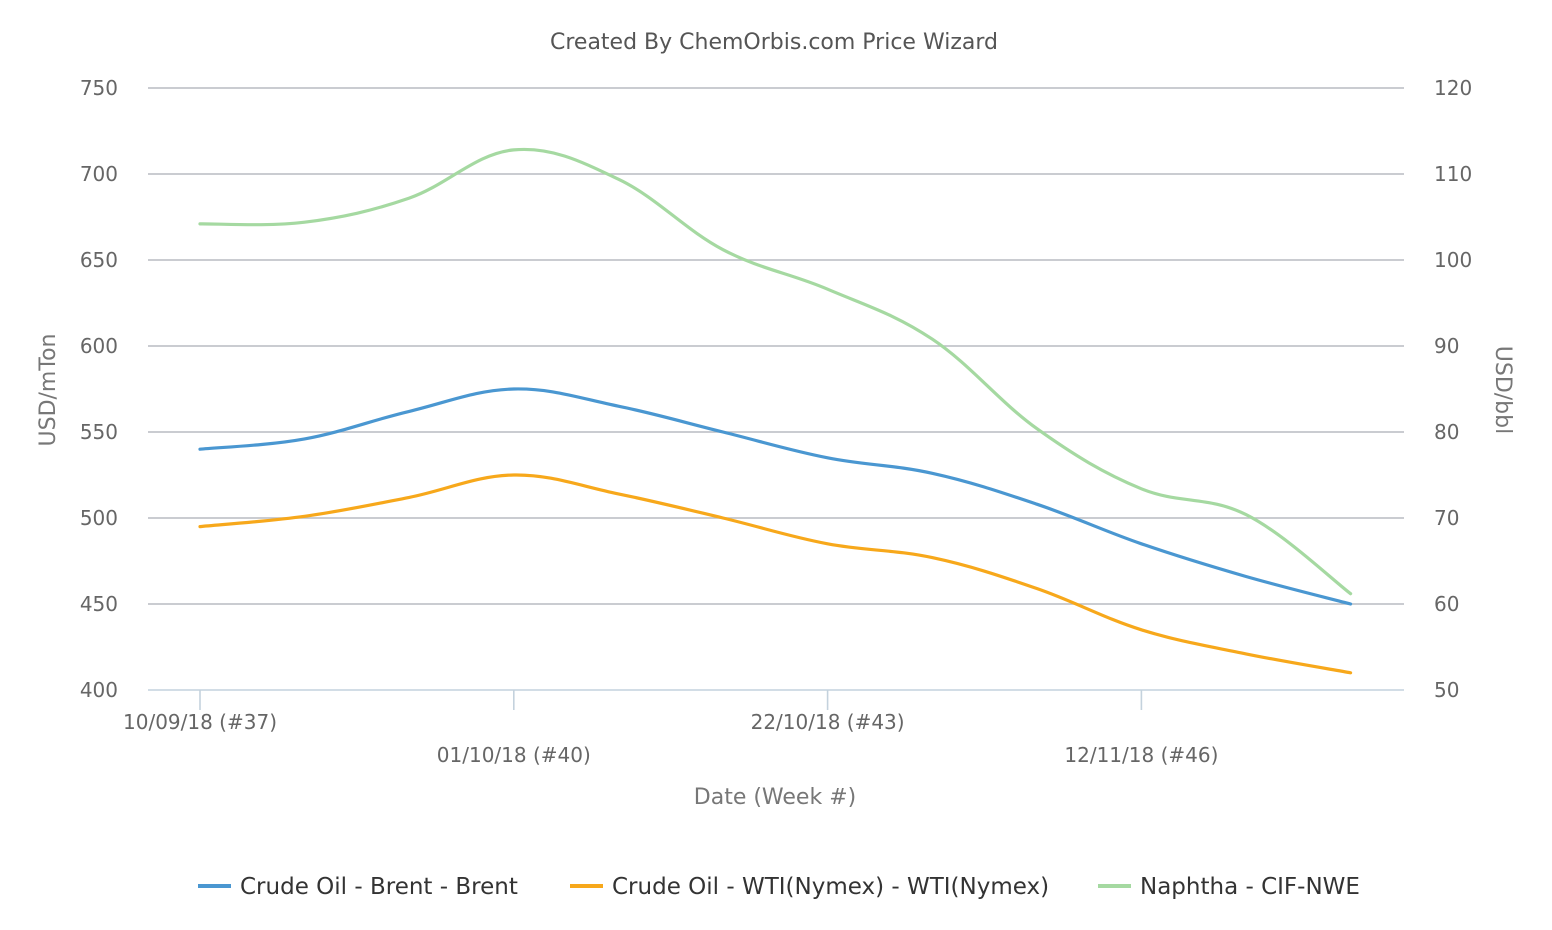 The height and width of the screenshot is (930, 1552). Describe the element at coordinates (1502, 390) in the screenshot. I see `y-axis-title-right: USD/bbl` at that location.